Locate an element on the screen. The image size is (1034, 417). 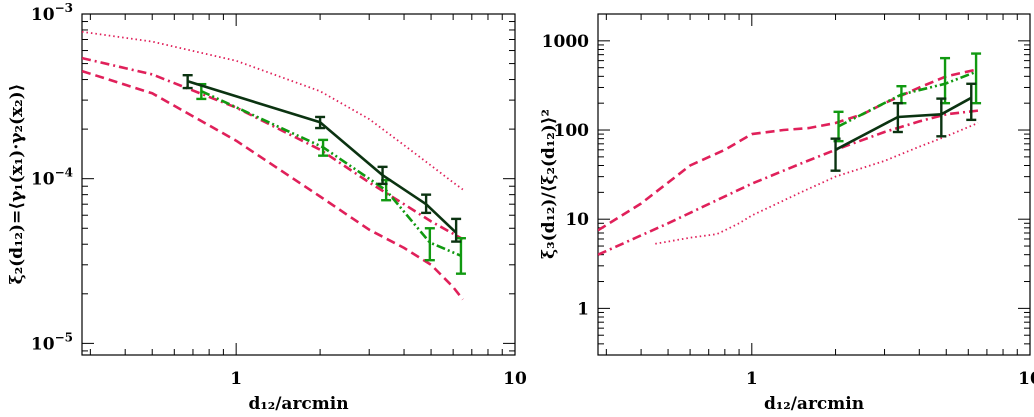
series-line-solid is located at coordinates (903, 123).